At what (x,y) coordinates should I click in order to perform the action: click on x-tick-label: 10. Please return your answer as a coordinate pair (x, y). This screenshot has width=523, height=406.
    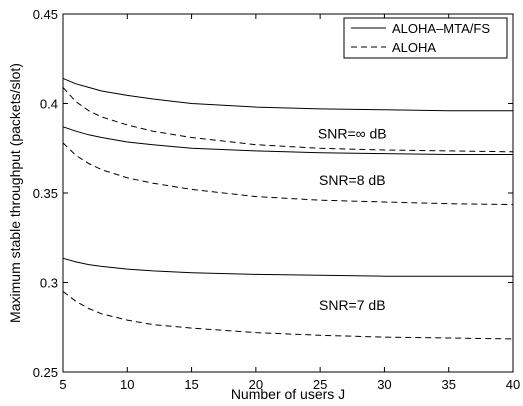
    Looking at the image, I should click on (127, 384).